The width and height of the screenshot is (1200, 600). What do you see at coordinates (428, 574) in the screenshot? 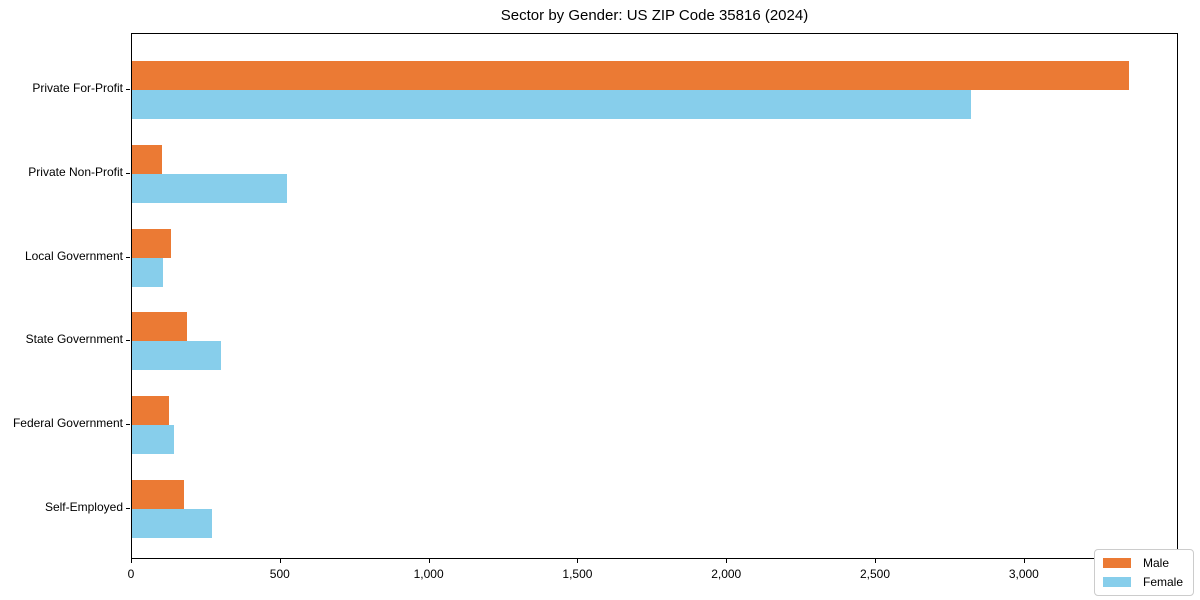
I see `x-axis-label: 1,000` at bounding box center [428, 574].